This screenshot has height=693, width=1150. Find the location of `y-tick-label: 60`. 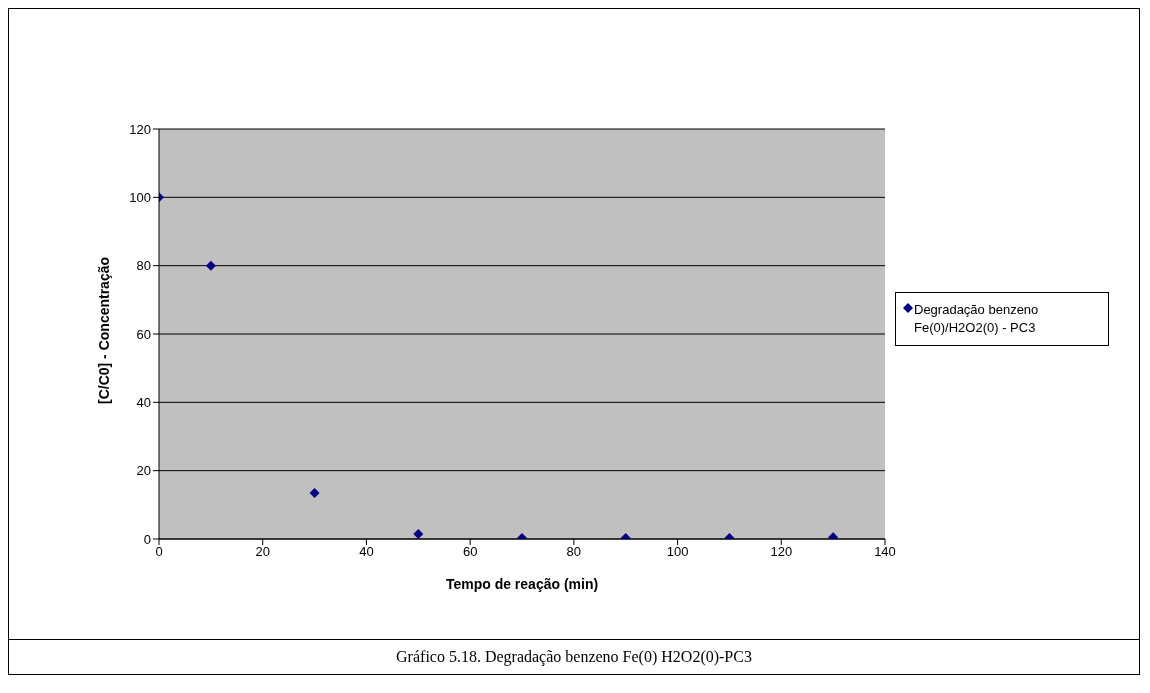

y-tick-label: 60 is located at coordinates (143, 334).